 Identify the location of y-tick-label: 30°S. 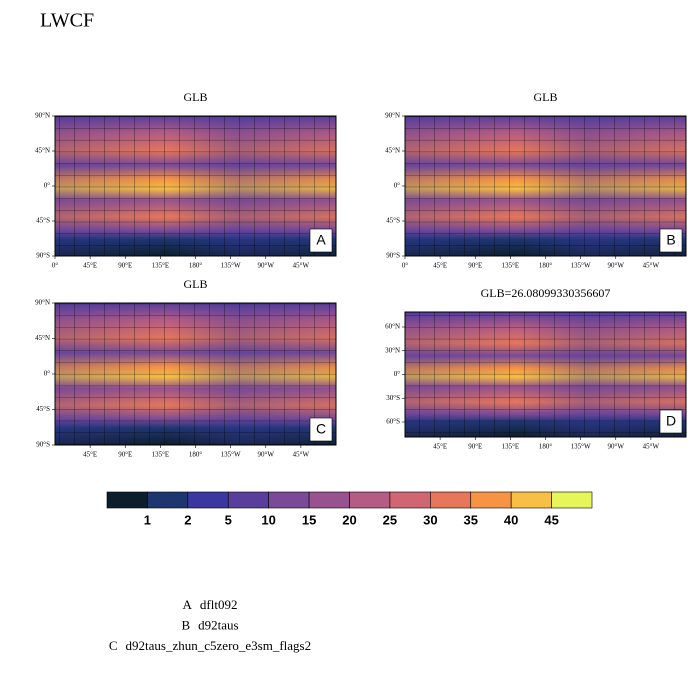
(393, 398).